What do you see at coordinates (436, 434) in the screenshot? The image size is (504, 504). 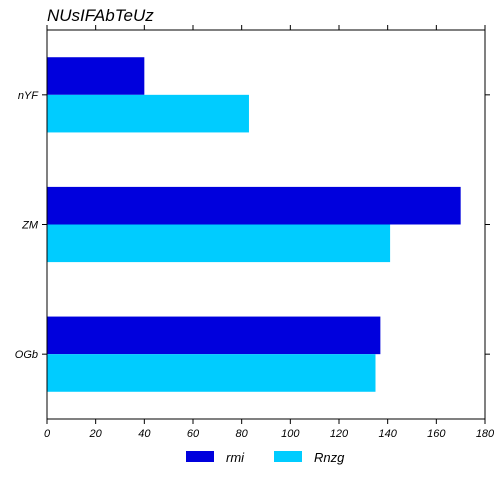 I see `x-tick-label: 160` at bounding box center [436, 434].